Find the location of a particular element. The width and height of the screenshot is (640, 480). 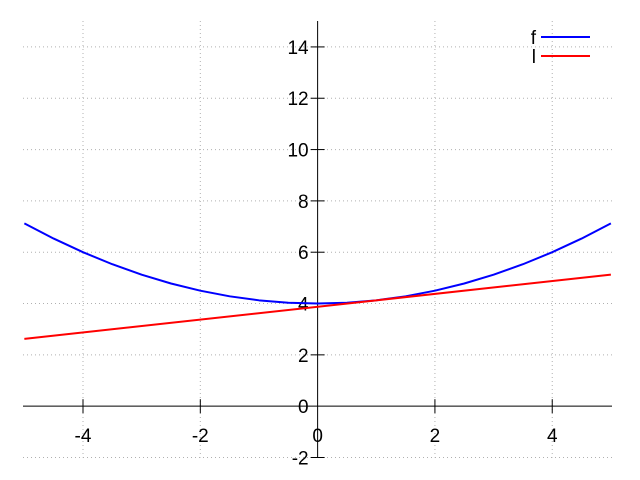

x-tick-label: -2 is located at coordinates (200, 436).